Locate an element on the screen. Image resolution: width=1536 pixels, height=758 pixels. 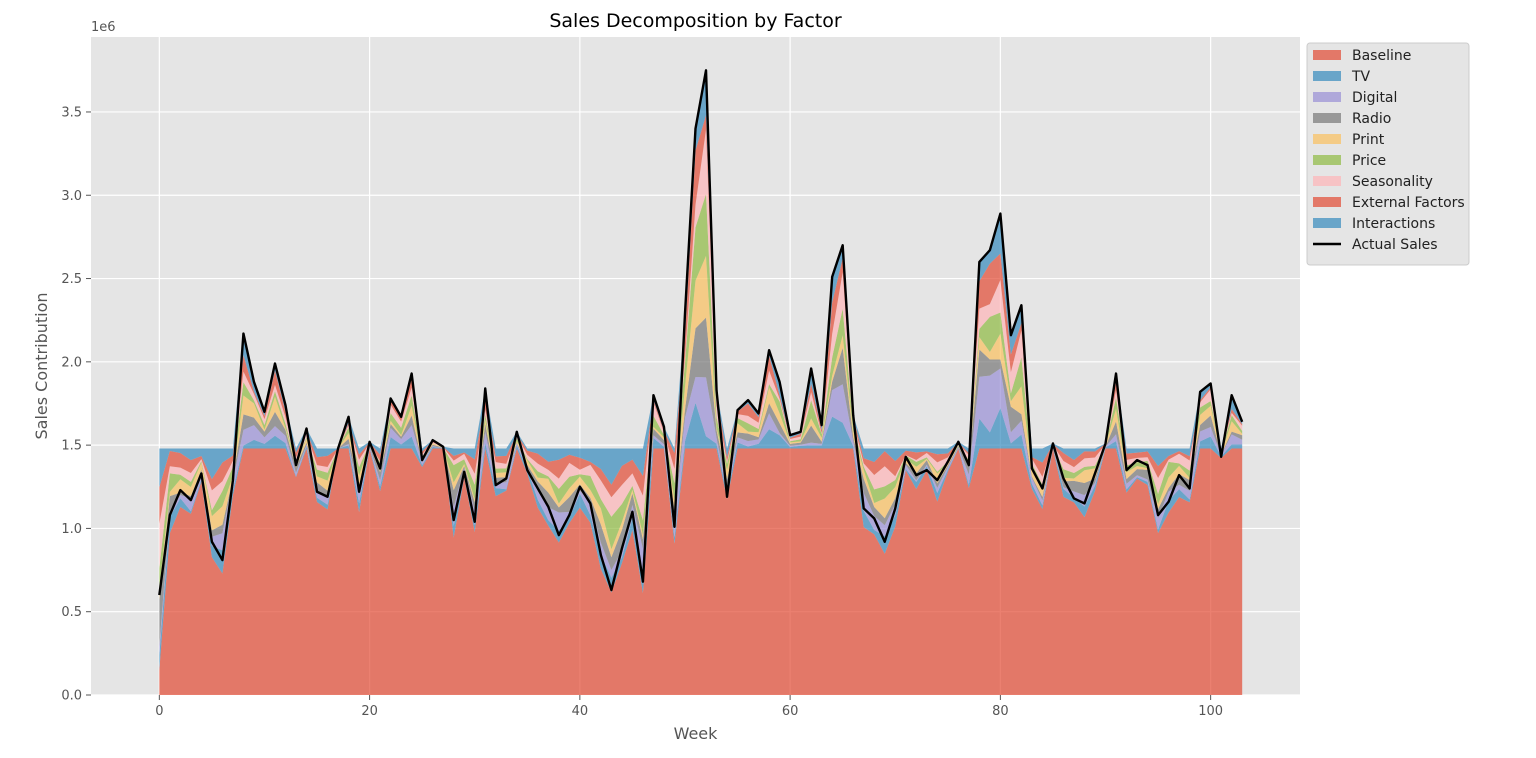
legend-label: Price is located at coordinates (1369, 161).